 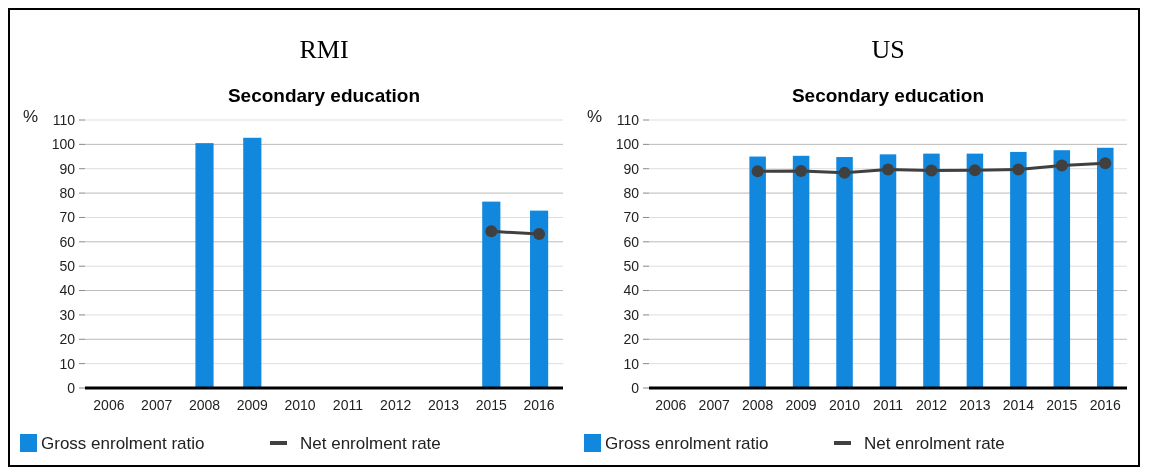 I want to click on chart-title: US, so click(x=888, y=49).